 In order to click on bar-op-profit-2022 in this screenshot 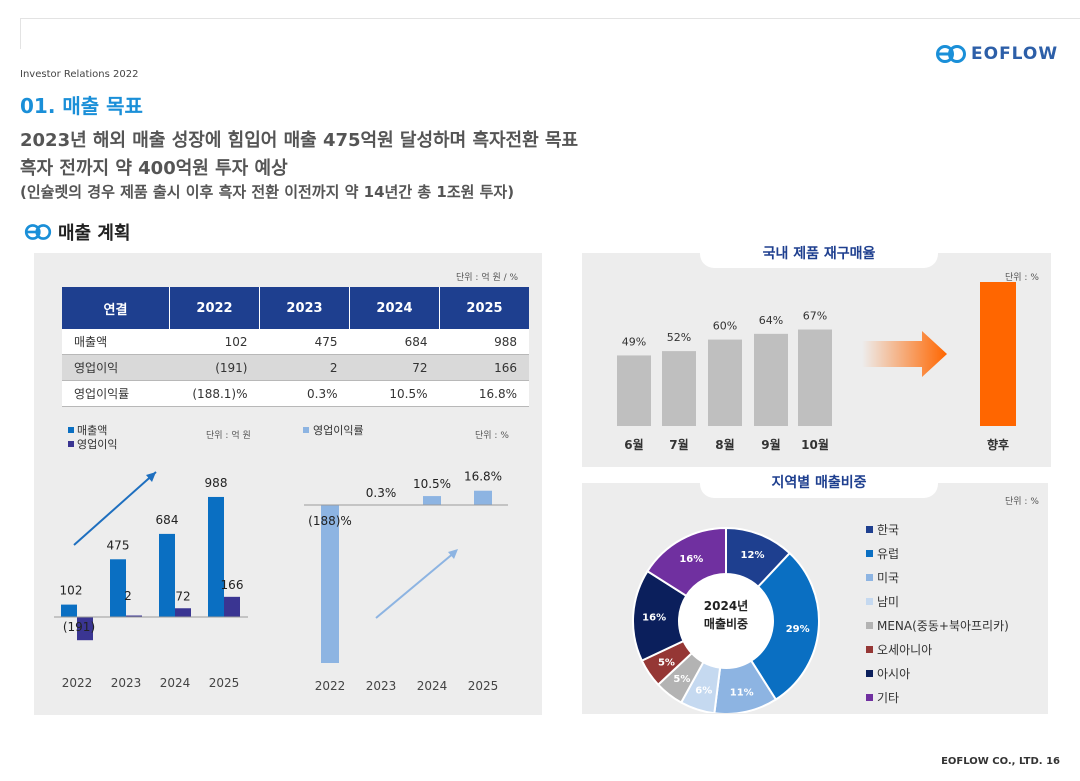, I will do `click(85, 629)`.